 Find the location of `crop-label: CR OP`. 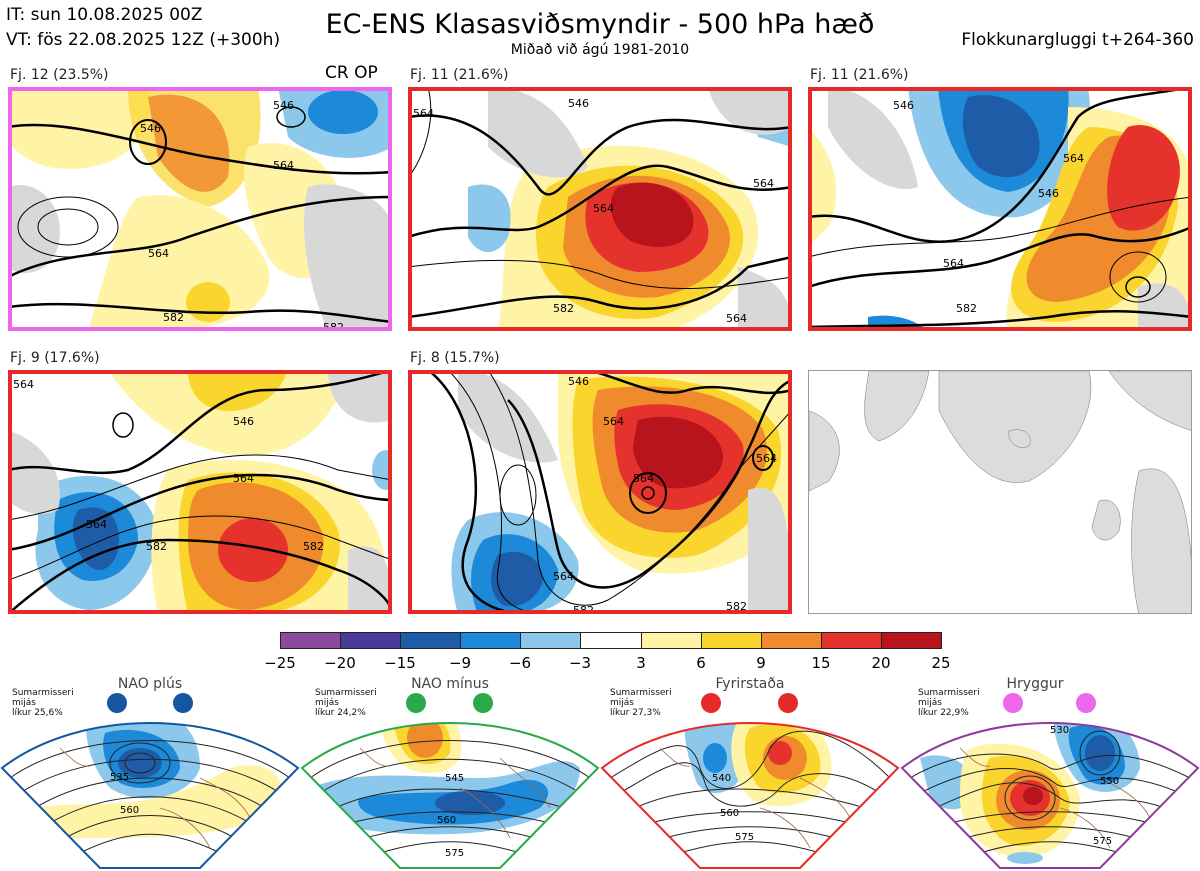

crop-label: CR OP is located at coordinates (351, 73).